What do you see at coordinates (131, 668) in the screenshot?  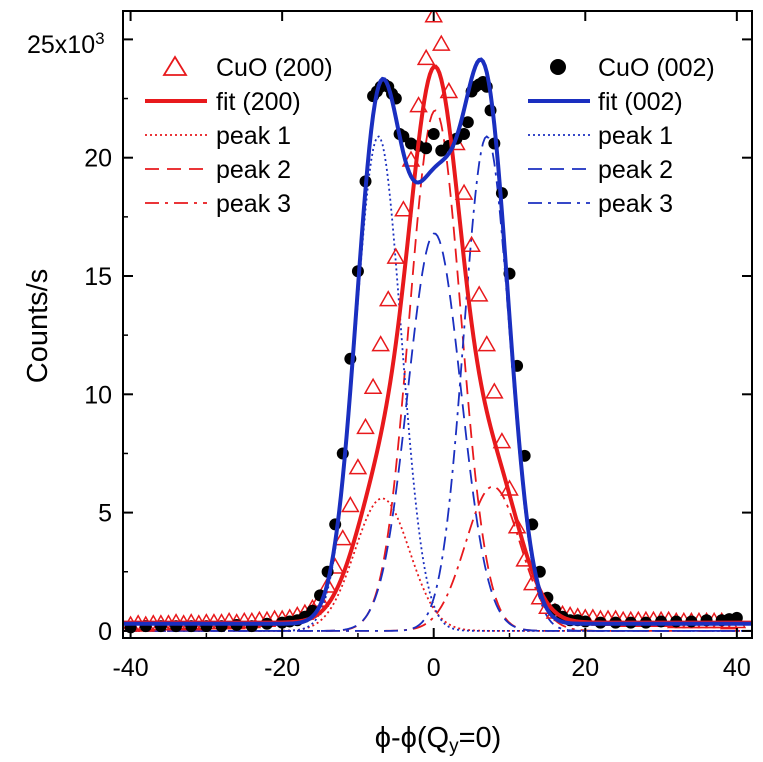 I see `x-tick-label: -40` at bounding box center [131, 668].